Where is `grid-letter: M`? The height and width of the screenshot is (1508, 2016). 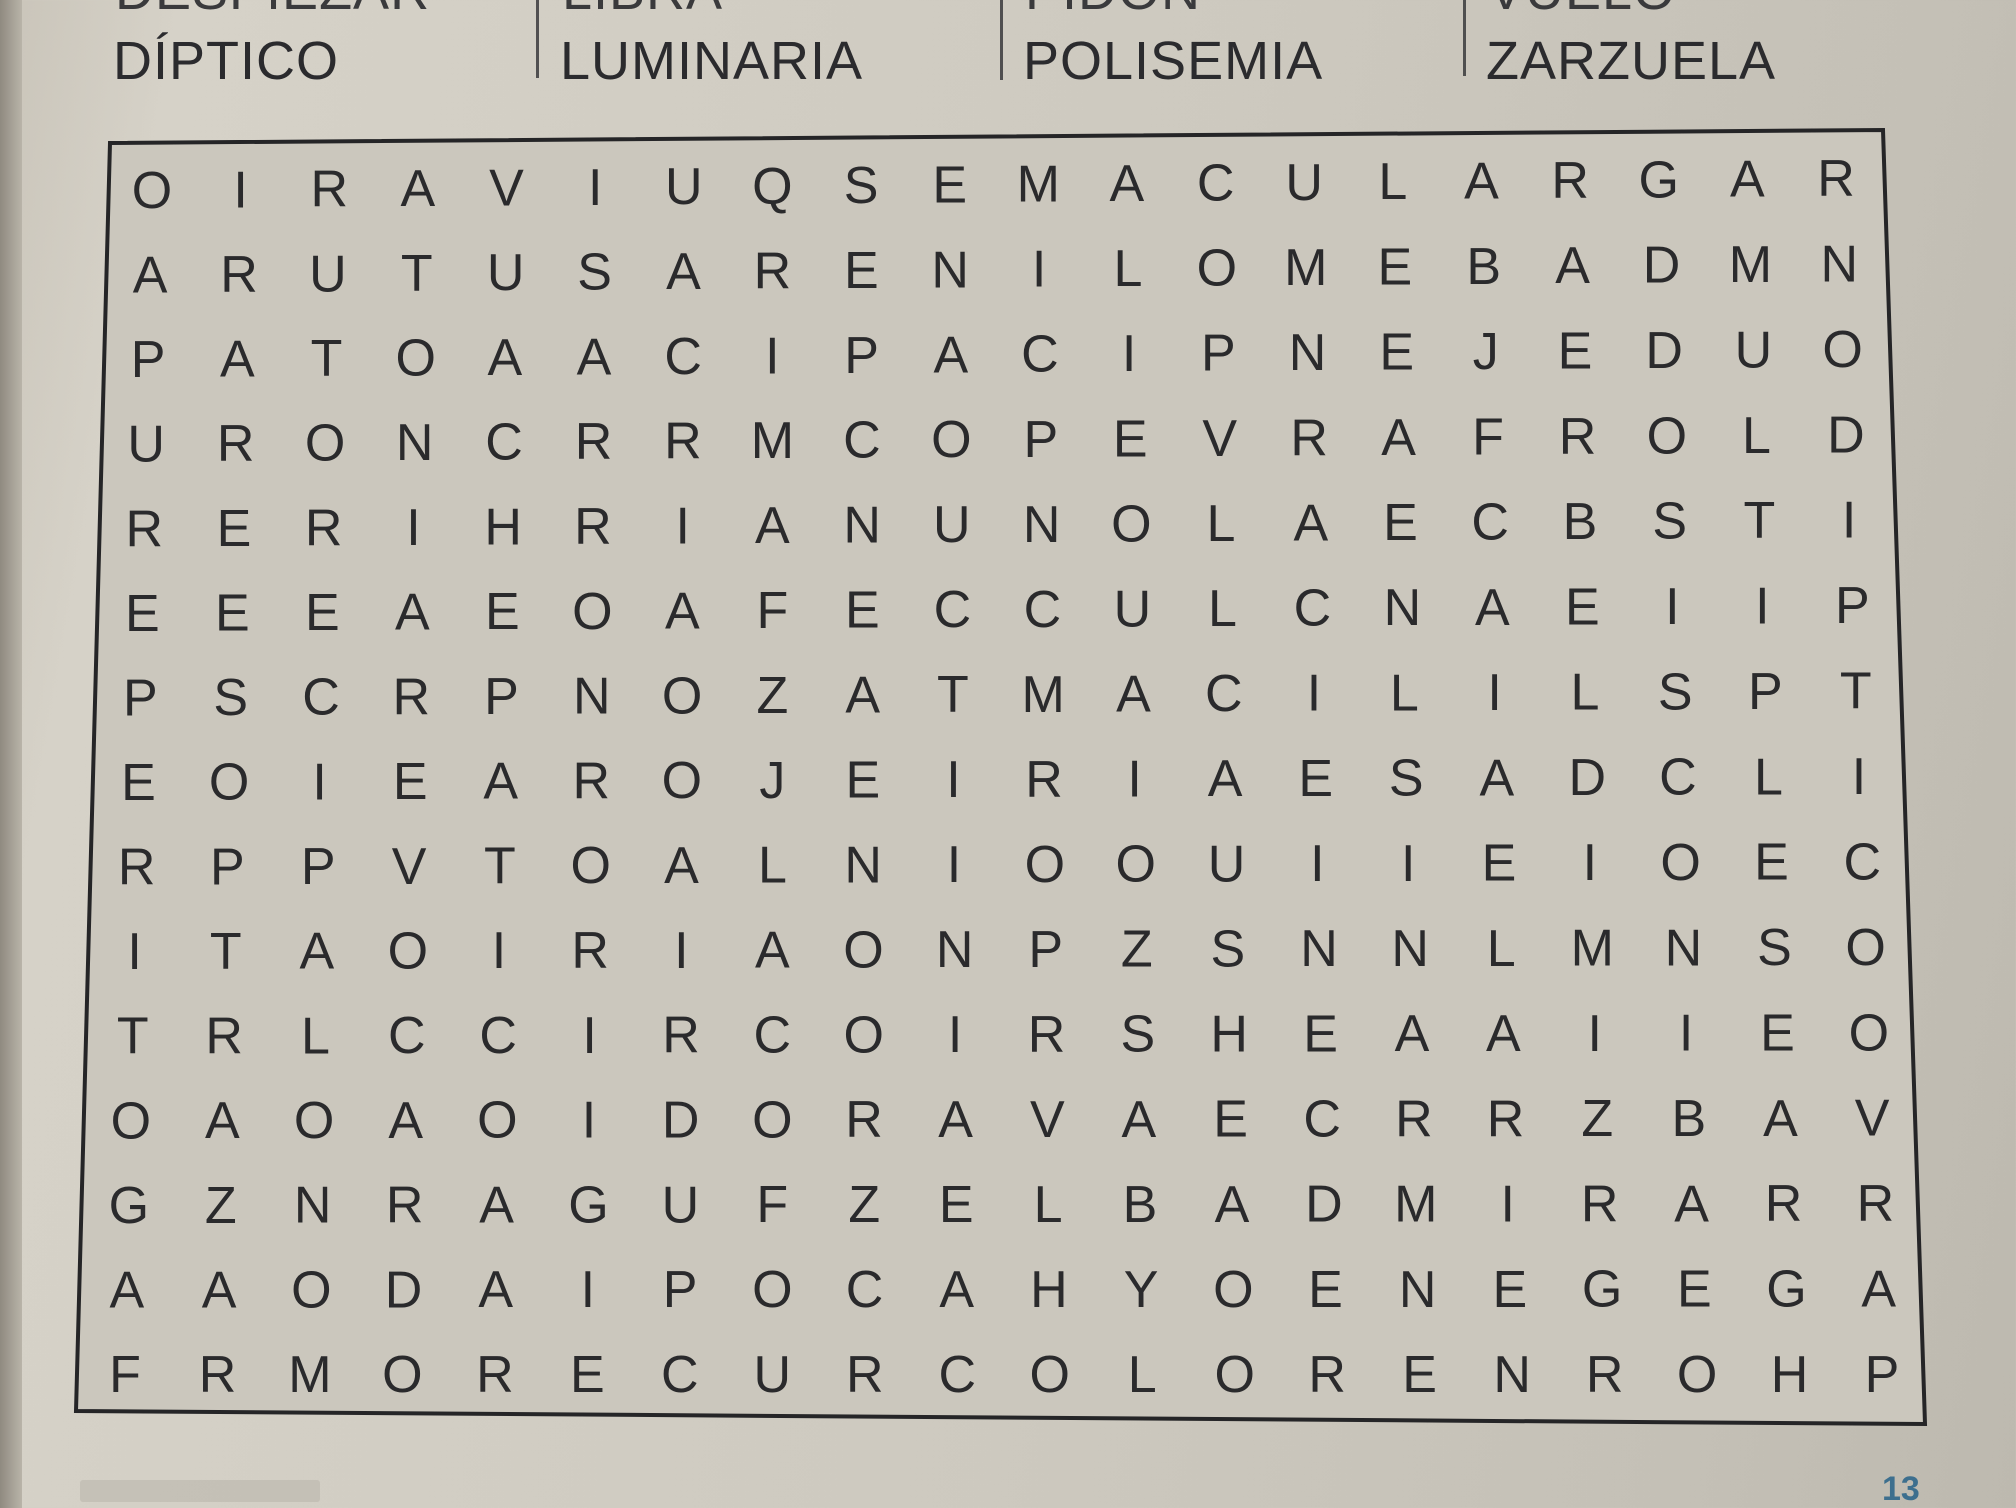 grid-letter: M is located at coordinates (1043, 695).